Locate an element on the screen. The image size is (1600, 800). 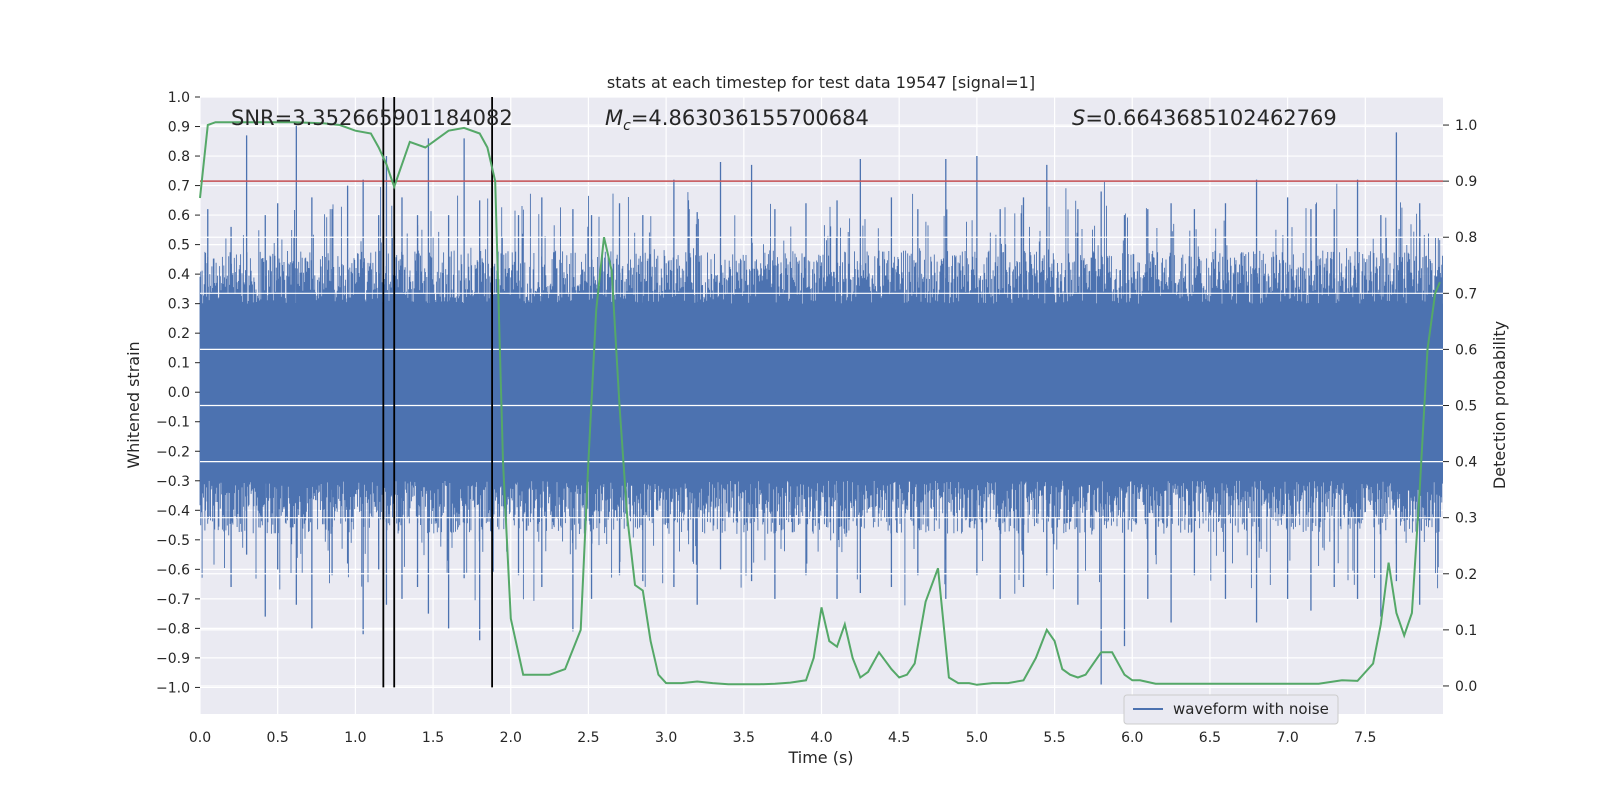
left-tick-label-6: 0.4 is located at coordinates (179, 275).